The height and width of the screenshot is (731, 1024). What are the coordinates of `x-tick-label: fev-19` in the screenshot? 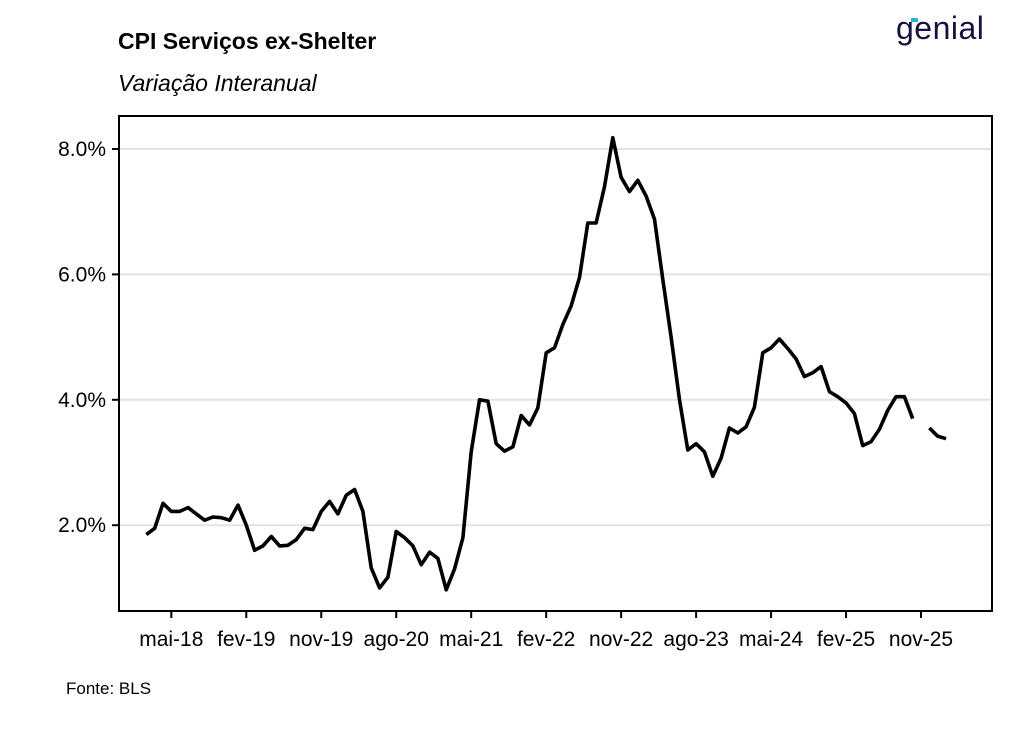 It's located at (246, 639).